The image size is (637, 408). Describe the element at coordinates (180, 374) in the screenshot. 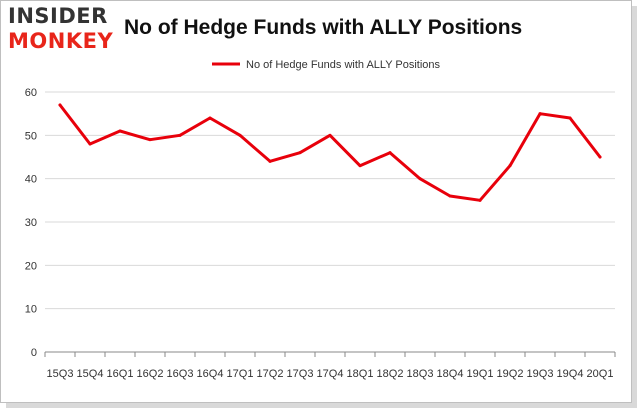

I see `x-tick-label: 16Q3` at that location.